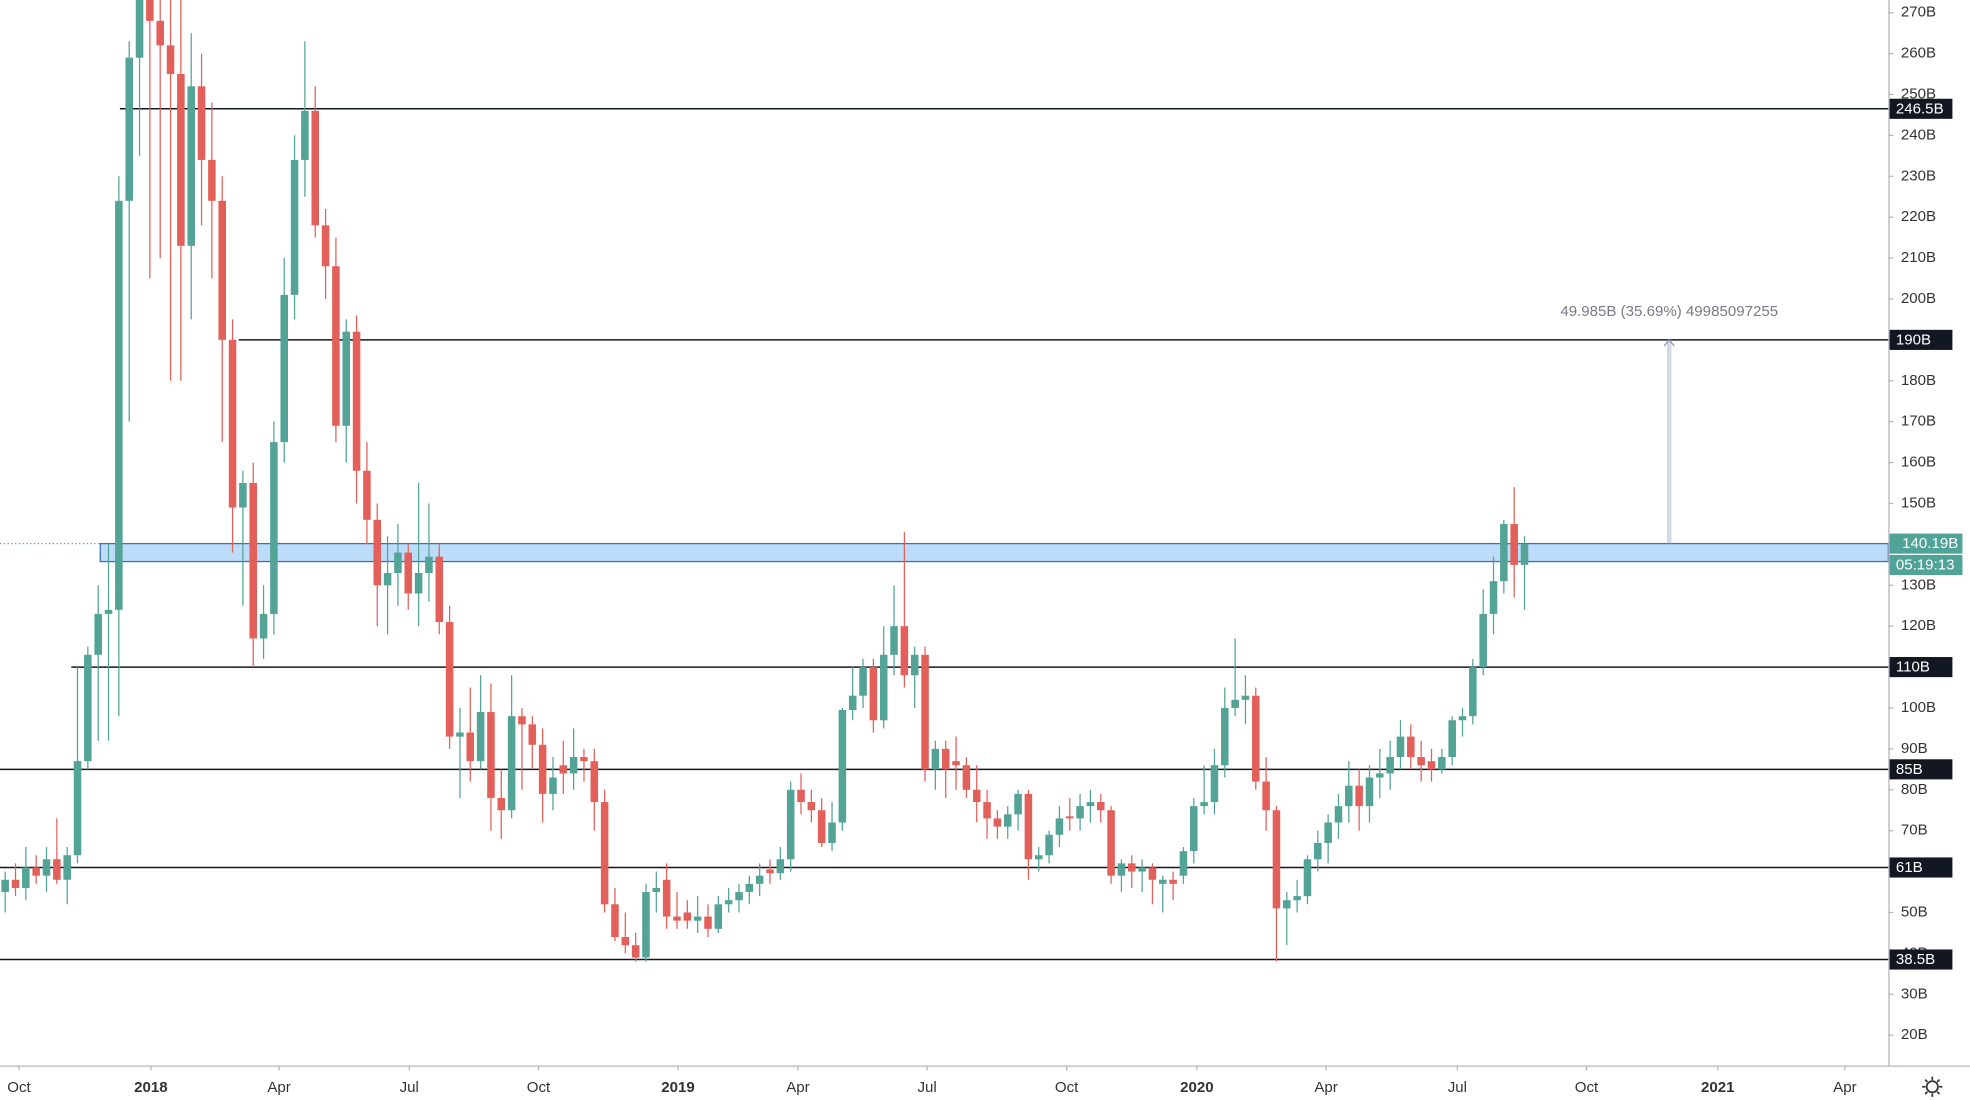 Image resolution: width=1970 pixels, height=1100 pixels. What do you see at coordinates (1918, 53) in the screenshot?
I see `y-tick-label: 260B` at bounding box center [1918, 53].